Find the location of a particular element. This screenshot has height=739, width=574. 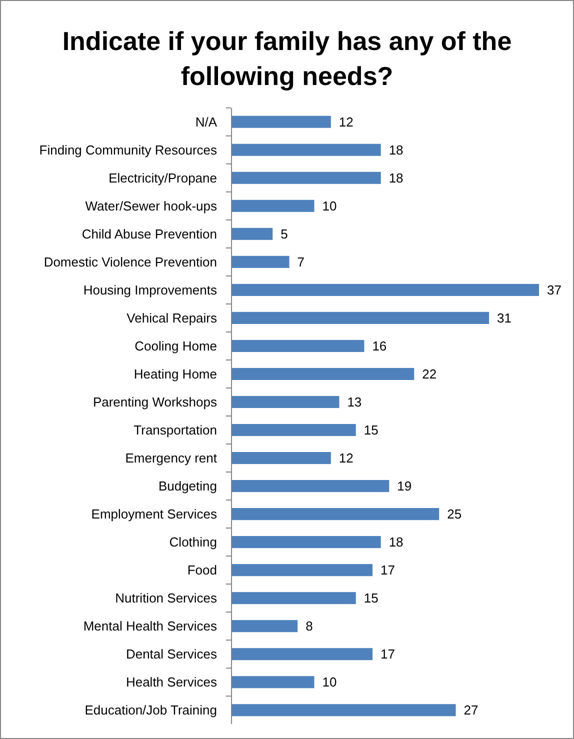

y-tick-label: Vehical Repairs is located at coordinates (172, 318).